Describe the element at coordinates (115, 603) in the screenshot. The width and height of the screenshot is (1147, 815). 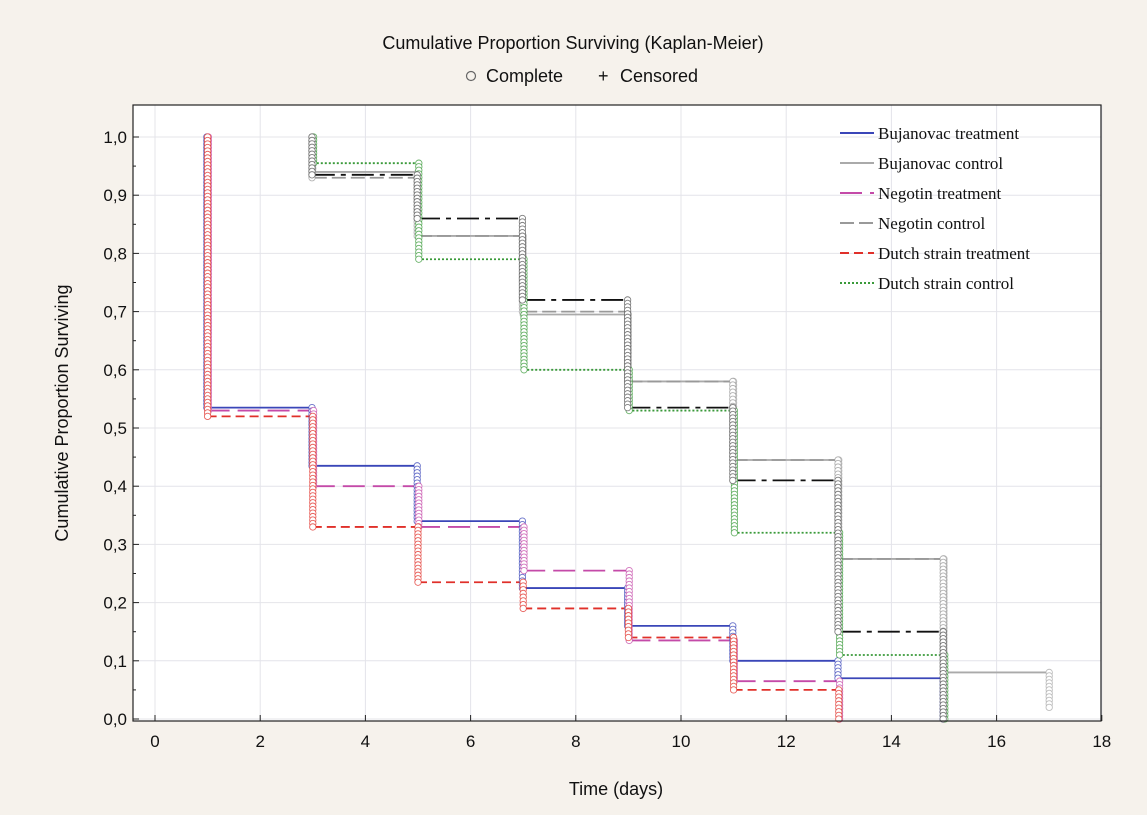
I see `y-tick-label: 0,2` at that location.